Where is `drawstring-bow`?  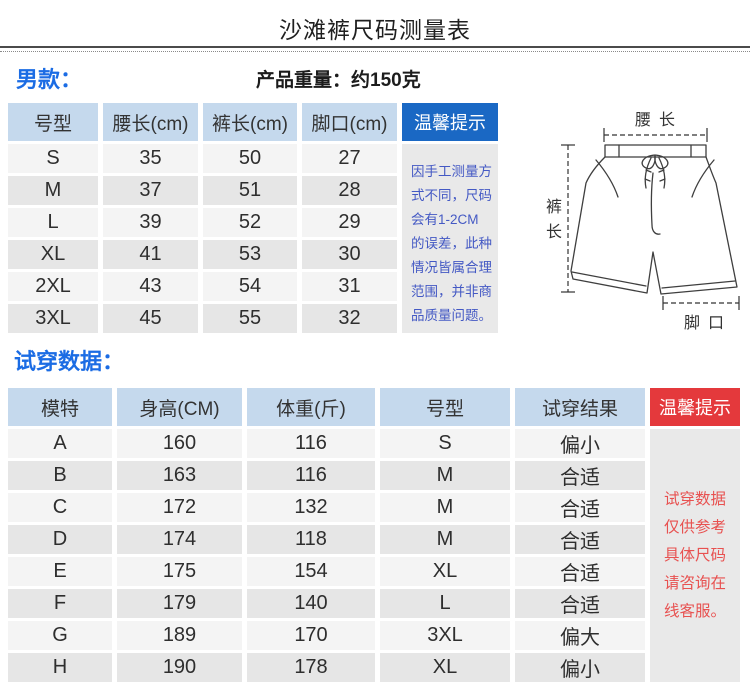 drawstring-bow is located at coordinates (655, 171).